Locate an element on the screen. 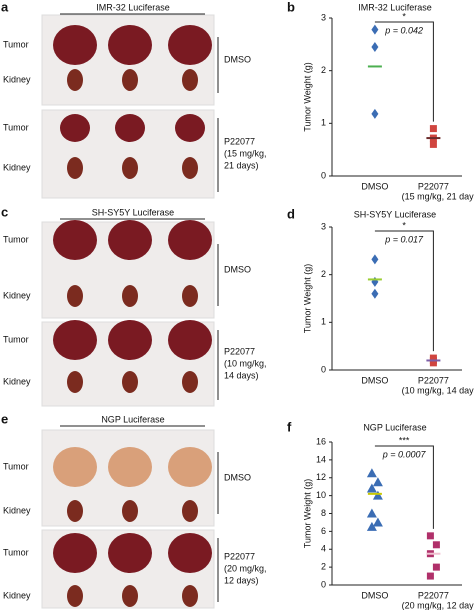 This screenshot has width=474, height=615. significance: *** is located at coordinates (404, 440).